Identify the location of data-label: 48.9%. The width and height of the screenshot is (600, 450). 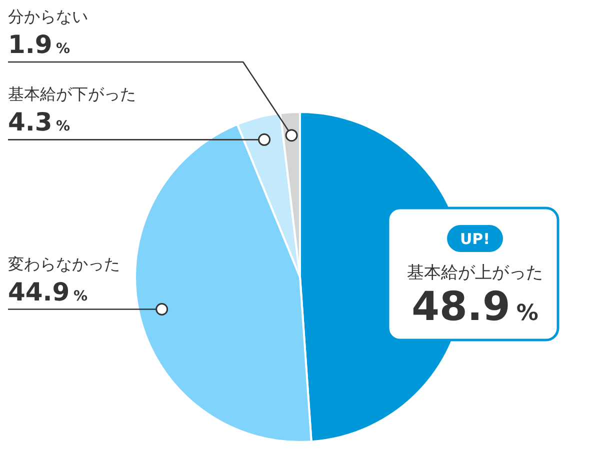
(475, 307).